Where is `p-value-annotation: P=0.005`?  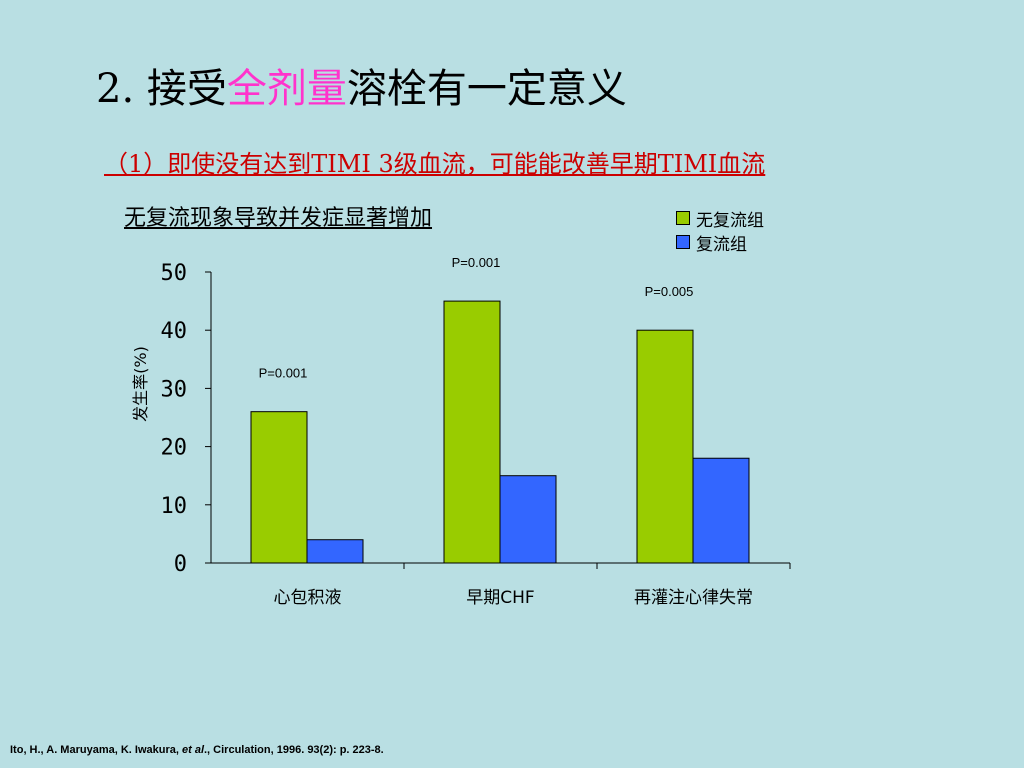
p-value-annotation: P=0.005 is located at coordinates (669, 291).